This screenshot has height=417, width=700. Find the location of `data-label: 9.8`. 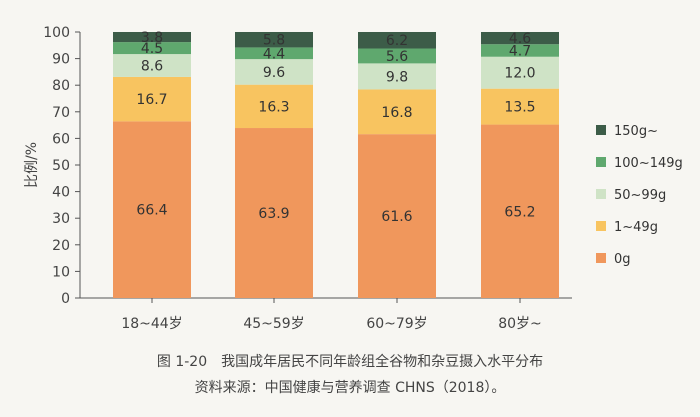

data-label: 9.8 is located at coordinates (397, 77).